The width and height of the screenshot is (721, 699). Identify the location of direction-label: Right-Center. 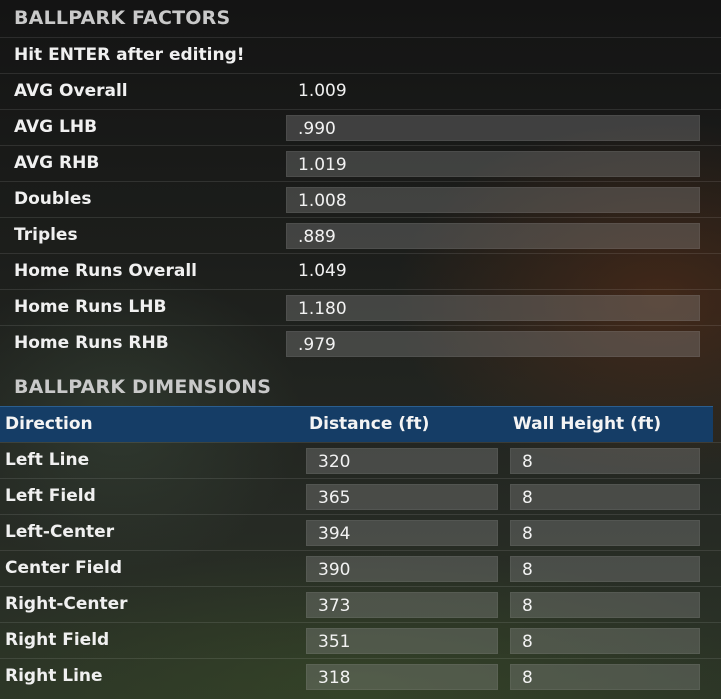
(66, 604).